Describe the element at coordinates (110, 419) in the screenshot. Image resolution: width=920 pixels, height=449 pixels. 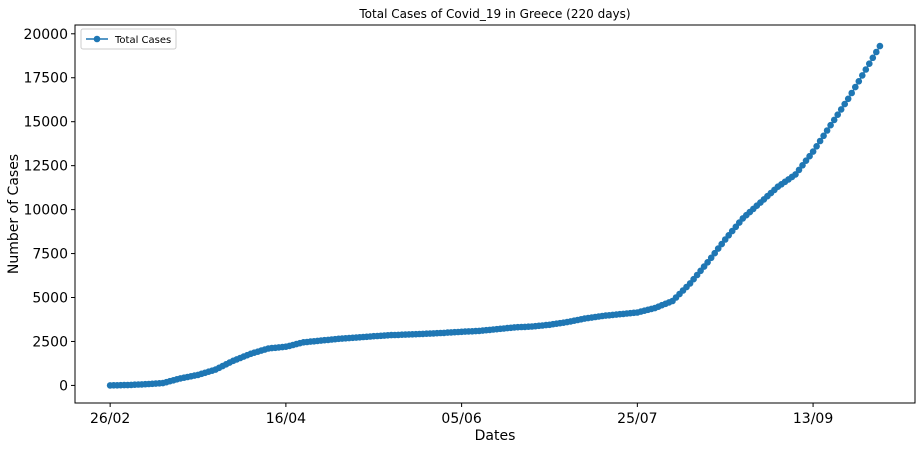
I see `x-tick-label: 26/02` at that location.